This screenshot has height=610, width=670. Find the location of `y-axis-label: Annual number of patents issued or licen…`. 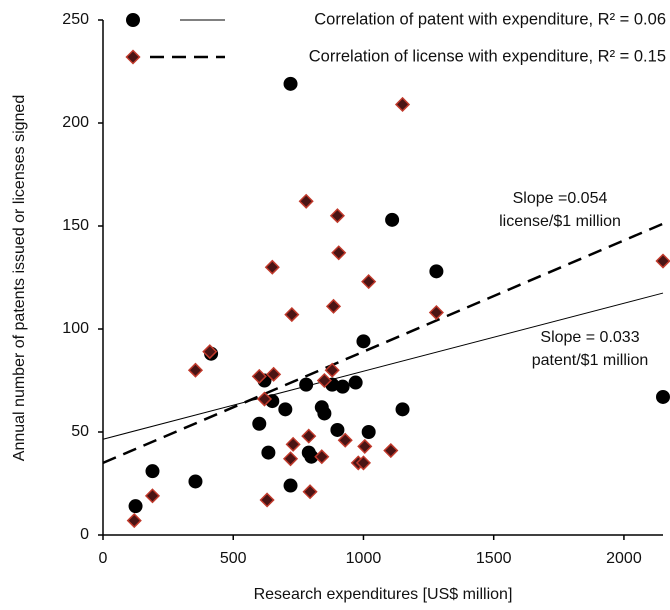

y-axis-label: Annual number of patents issued or licen… is located at coordinates (19, 278).